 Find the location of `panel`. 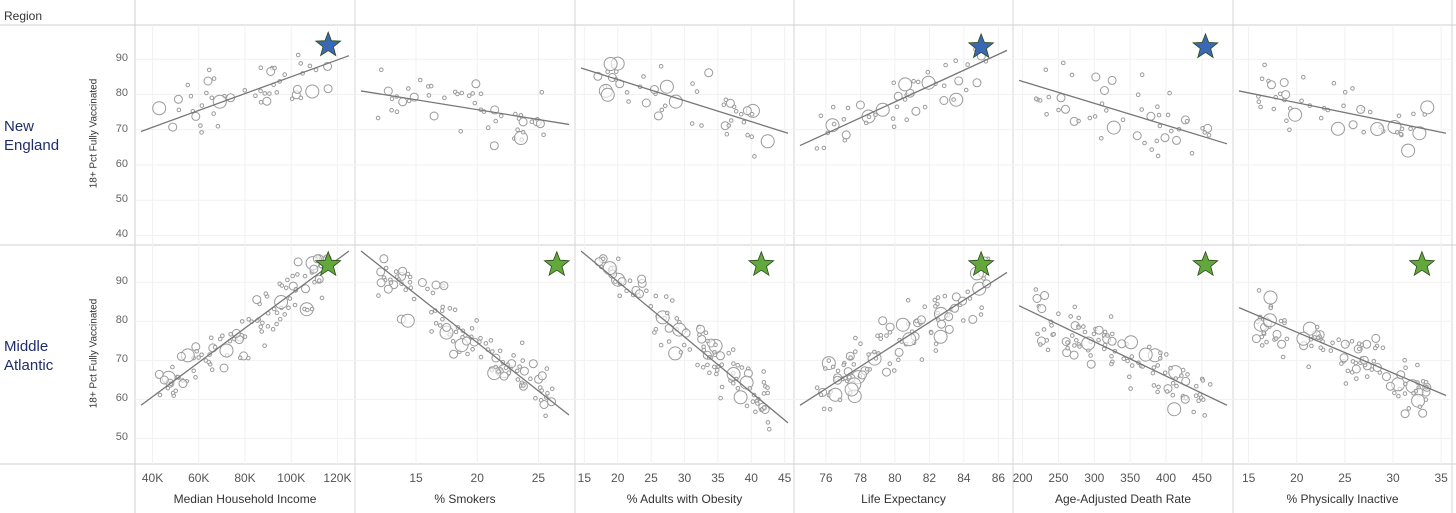

panel is located at coordinates (684, 354).